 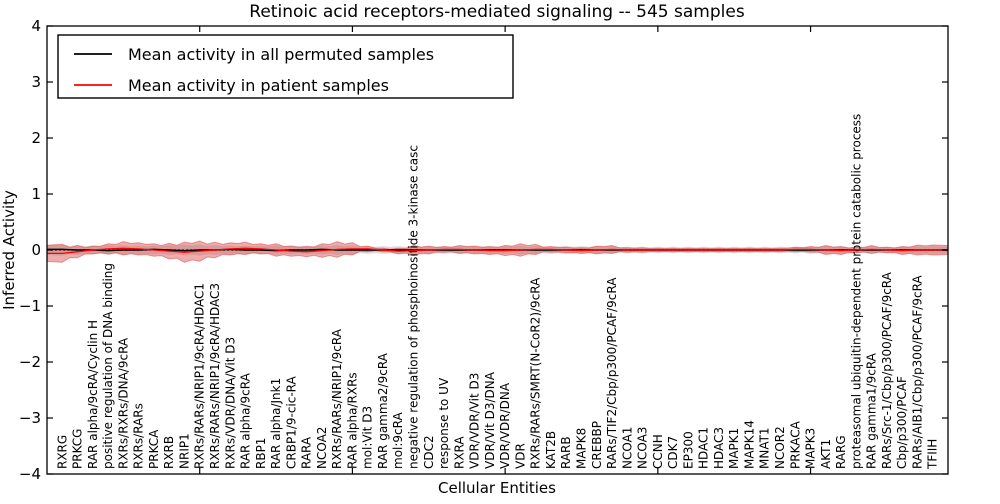 What do you see at coordinates (719, 448) in the screenshot?
I see `entity-label: HDAC3` at bounding box center [719, 448].